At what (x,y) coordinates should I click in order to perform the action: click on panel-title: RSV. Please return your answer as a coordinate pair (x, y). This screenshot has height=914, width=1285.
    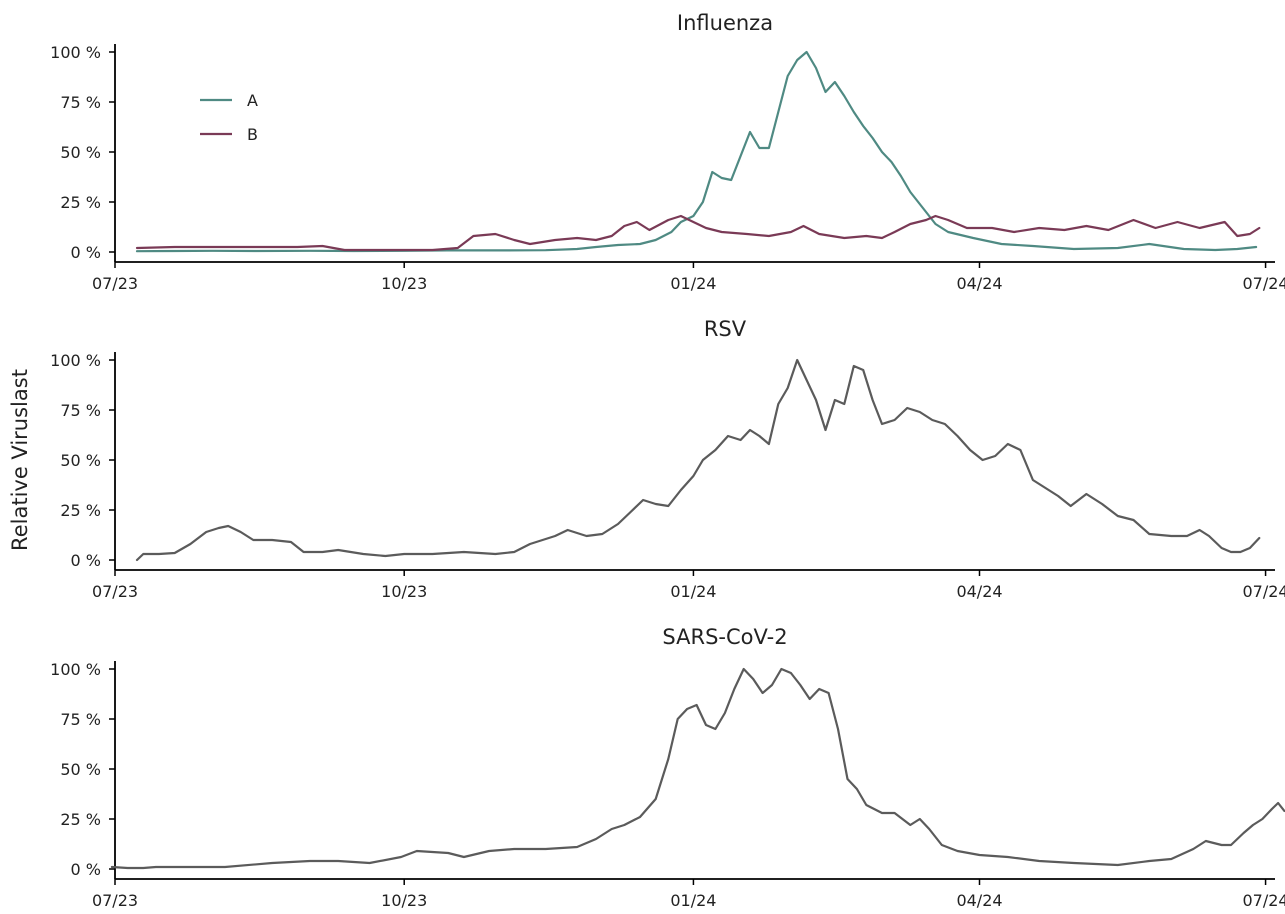
    Looking at the image, I should click on (725, 329).